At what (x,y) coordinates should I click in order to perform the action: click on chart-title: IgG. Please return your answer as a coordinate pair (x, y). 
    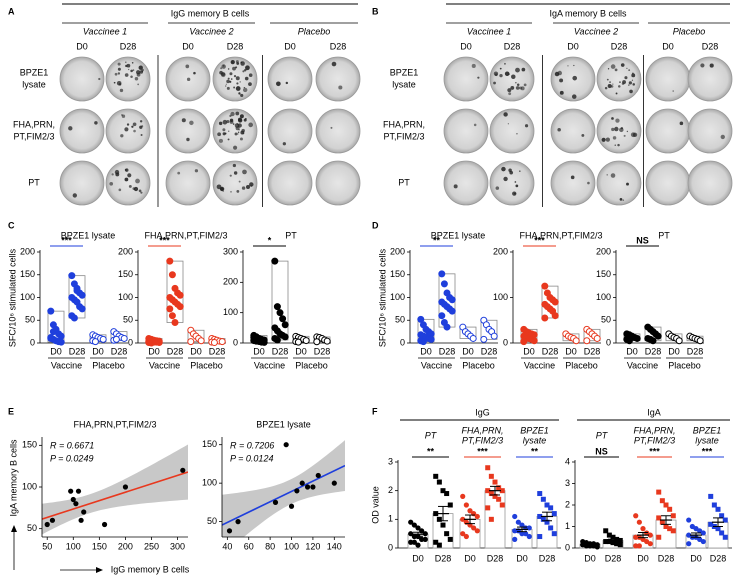
    Looking at the image, I should click on (482, 412).